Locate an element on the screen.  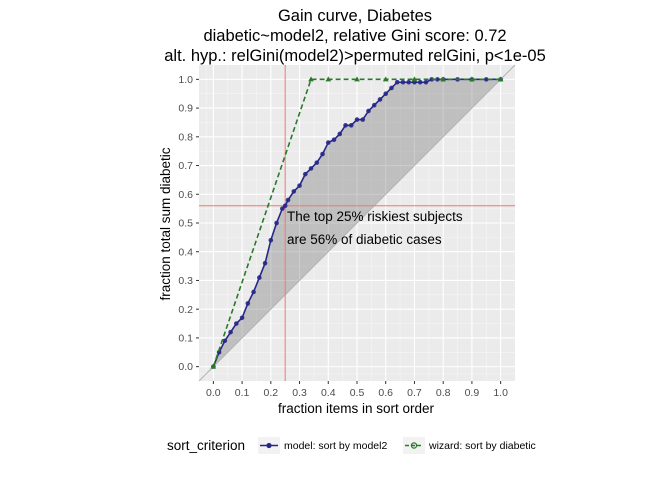
x-tick-label: 1.0 is located at coordinates (500, 393).